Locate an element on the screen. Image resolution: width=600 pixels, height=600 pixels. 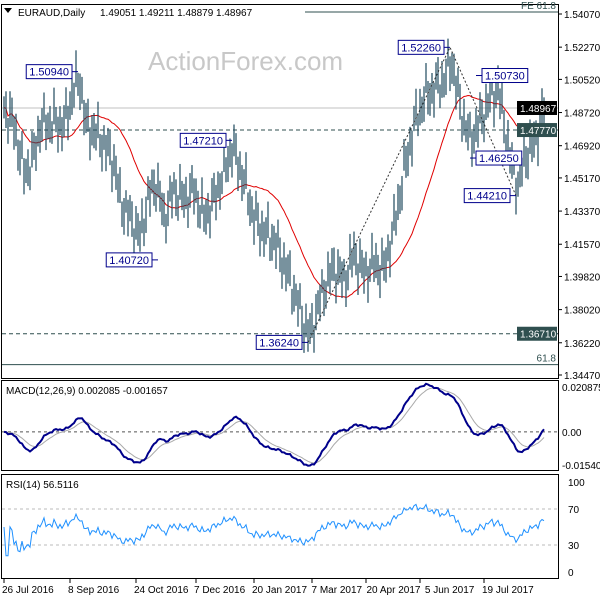
y-tick-label: 1.43370 is located at coordinates (582, 212).